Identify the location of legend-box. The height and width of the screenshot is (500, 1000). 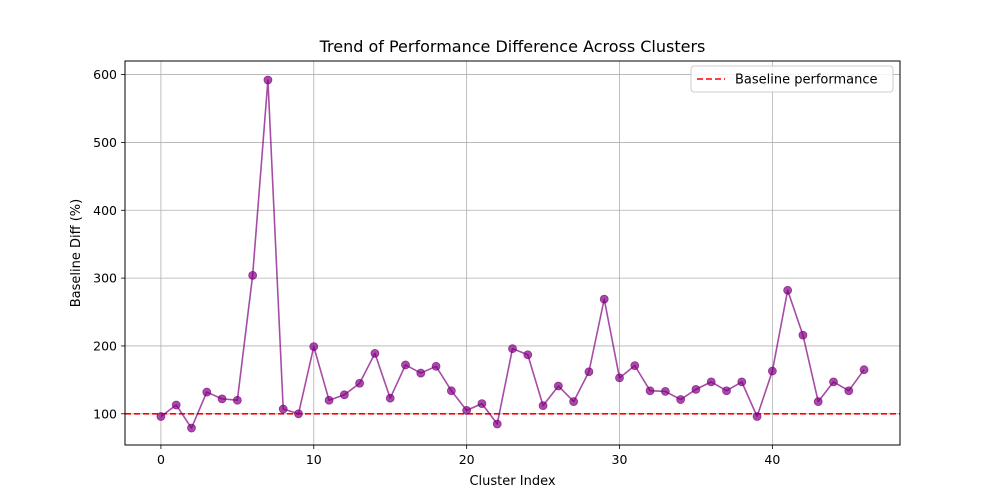
(792, 79).